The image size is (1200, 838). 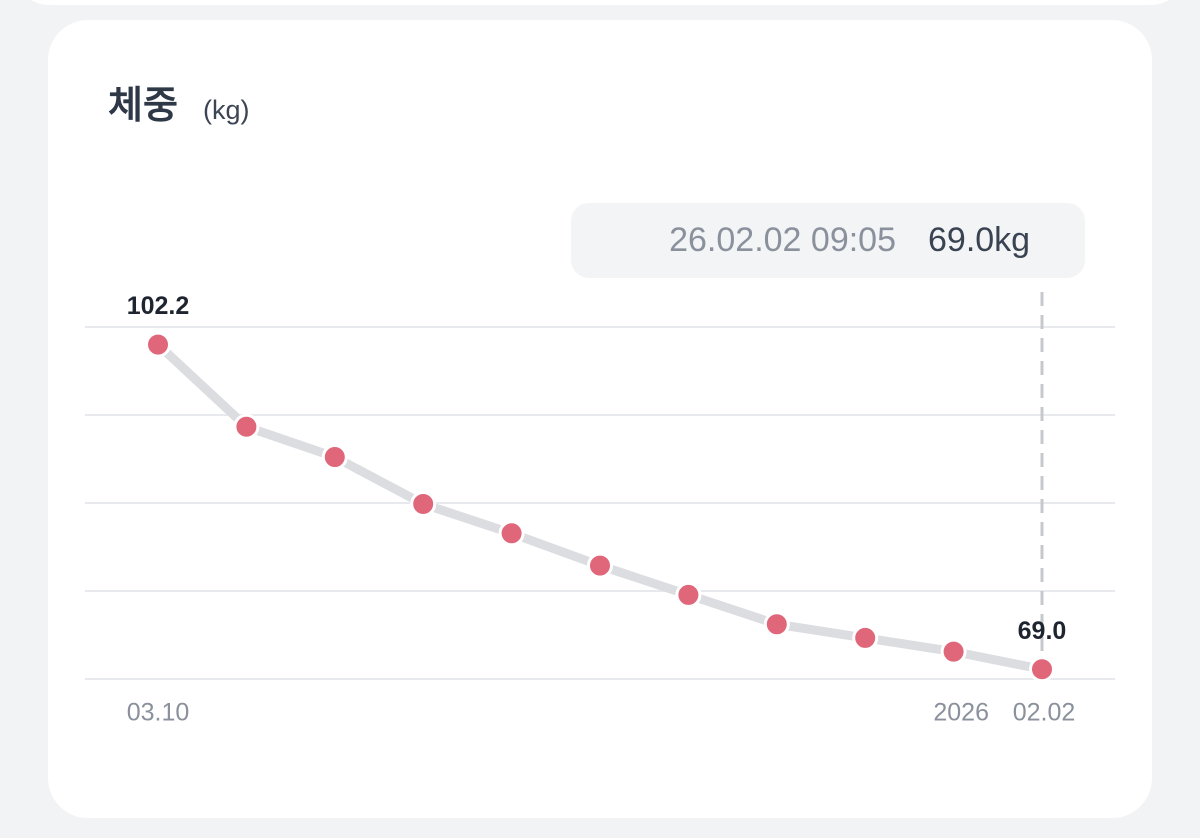 I want to click on tooltip, so click(x=828, y=240).